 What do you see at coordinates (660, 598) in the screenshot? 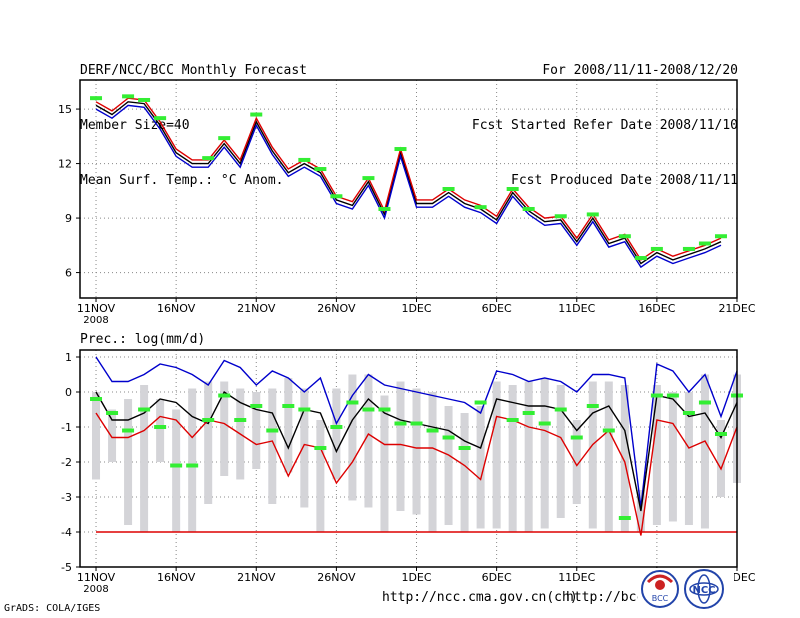
I see `bcc-logo-text: BCC` at bounding box center [660, 598].